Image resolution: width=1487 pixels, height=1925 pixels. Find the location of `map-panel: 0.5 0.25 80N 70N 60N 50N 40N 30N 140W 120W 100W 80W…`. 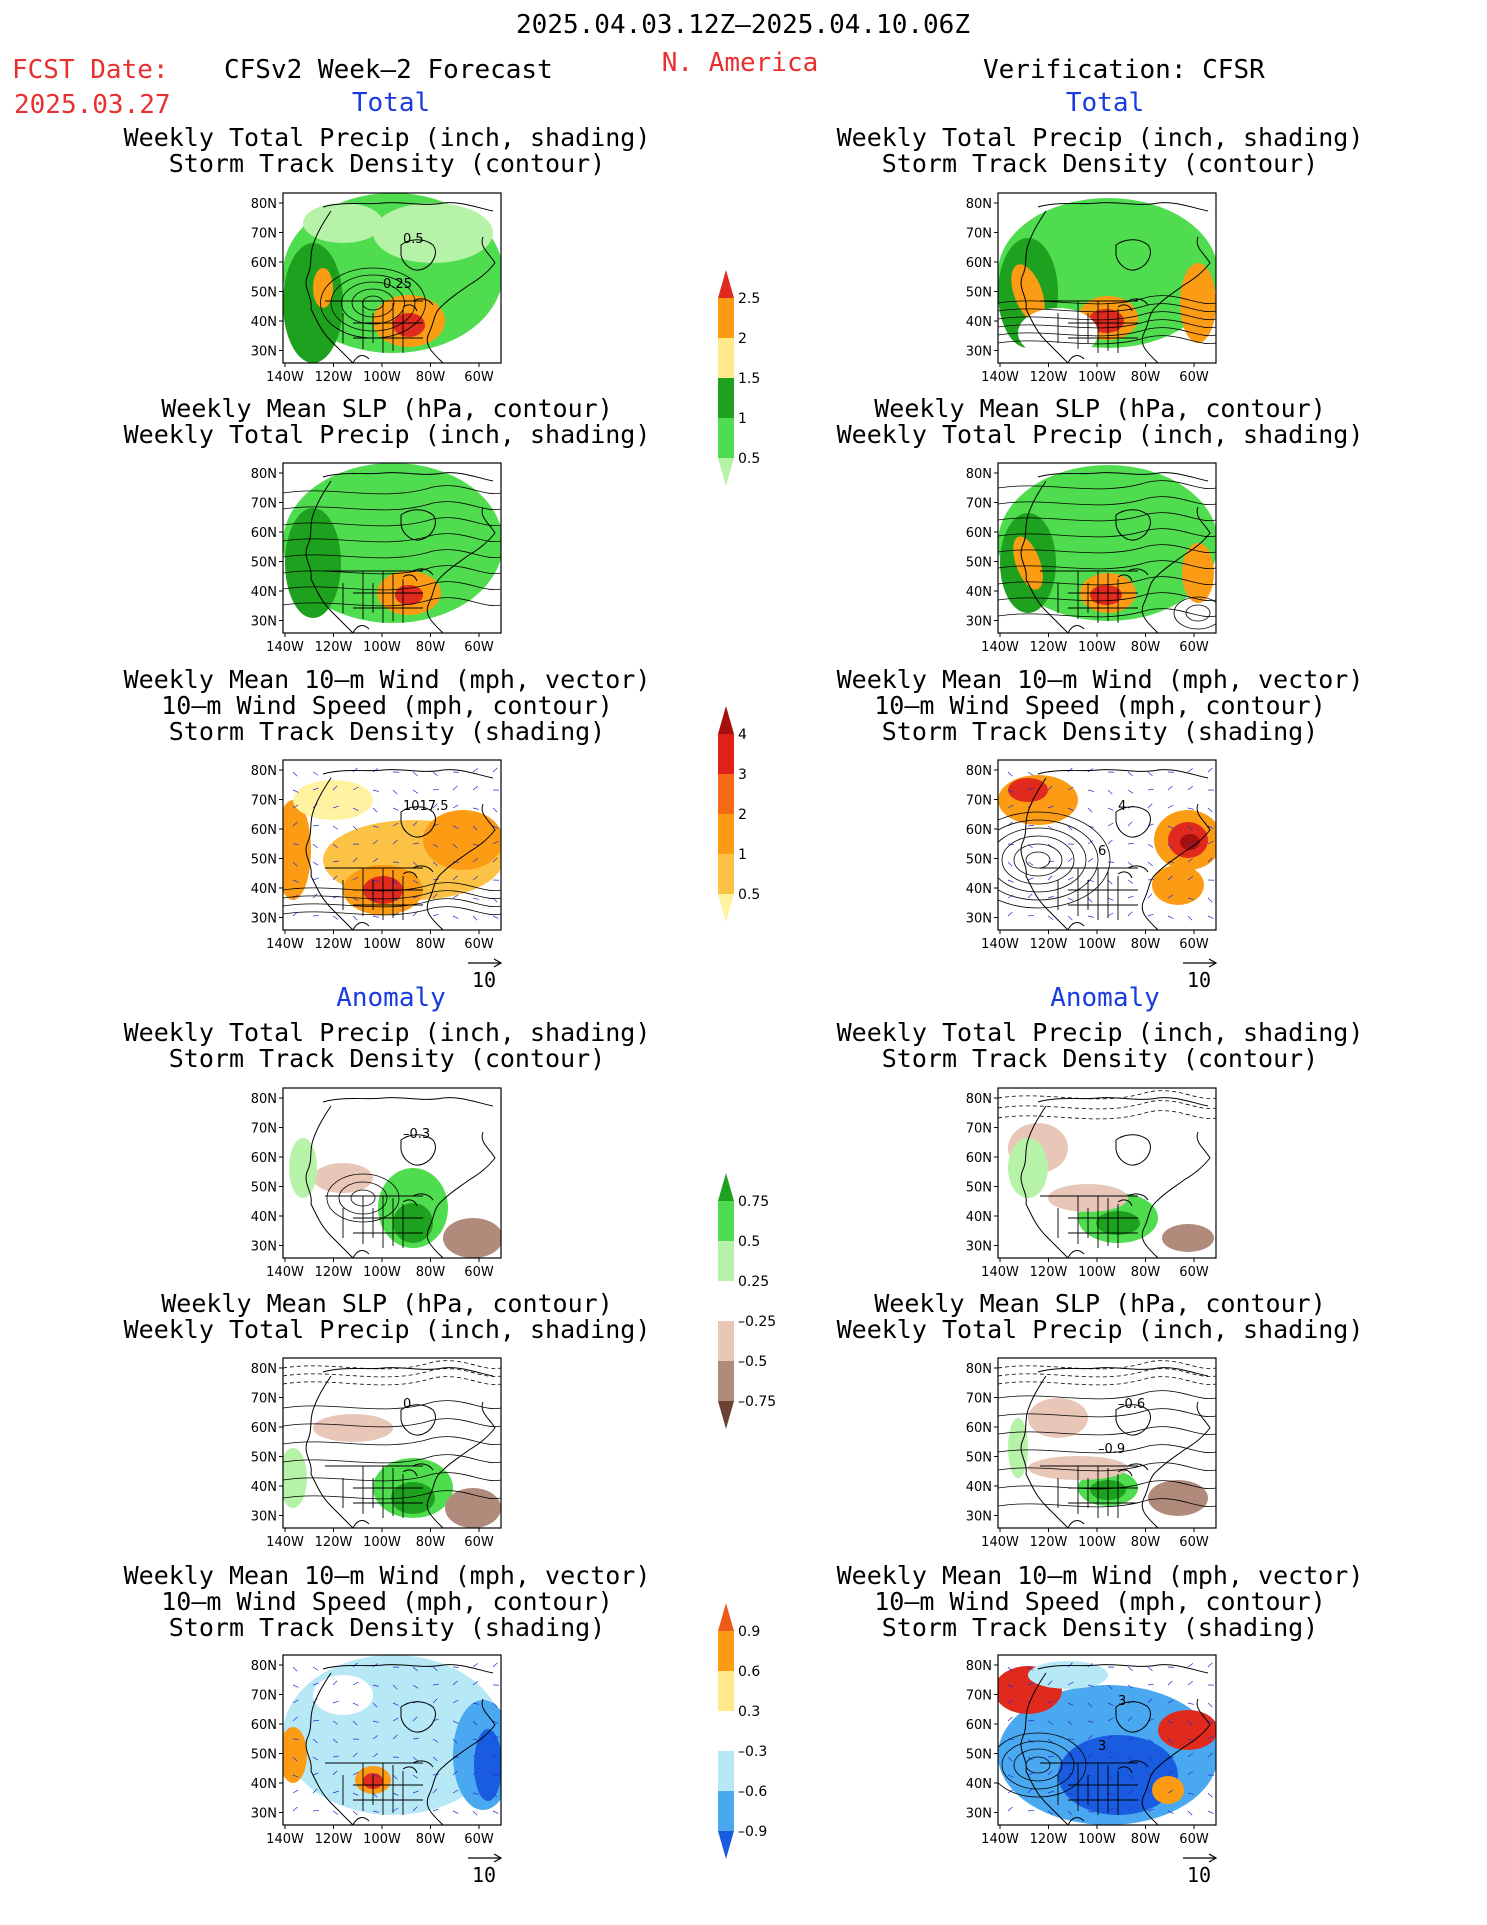

map-panel: 0.5 0.25 80N 70N 60N 50N 40N 30N 140W 120W 100W 80W… is located at coordinates (377, 292).